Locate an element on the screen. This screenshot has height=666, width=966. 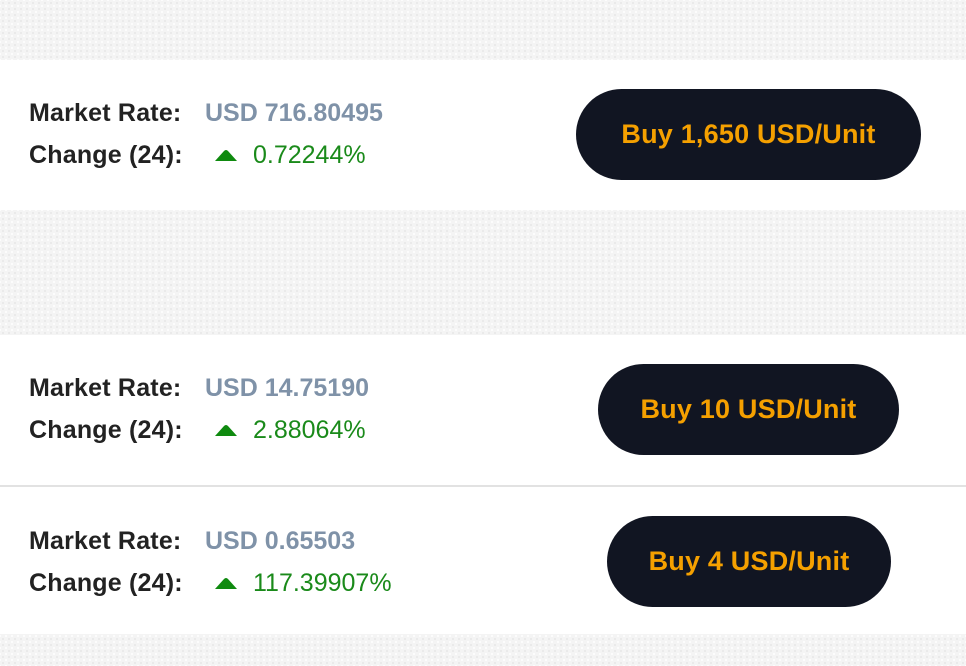
change-row: Change (24): 117.39907% is located at coordinates (210, 583).